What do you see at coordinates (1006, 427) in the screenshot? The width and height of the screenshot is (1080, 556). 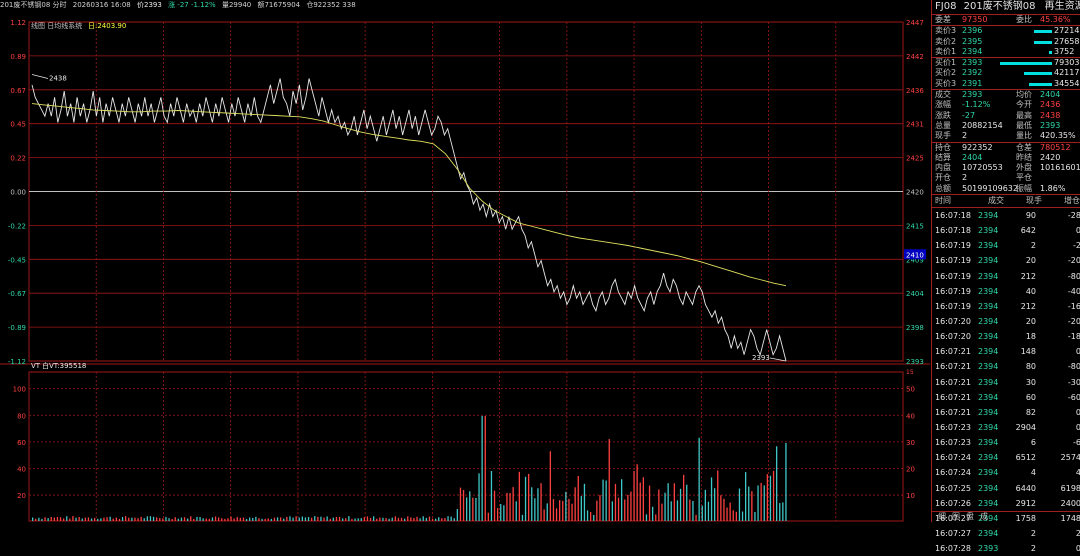 I see `trade-row: 16:07:23 2394 2904 0` at bounding box center [1006, 427].